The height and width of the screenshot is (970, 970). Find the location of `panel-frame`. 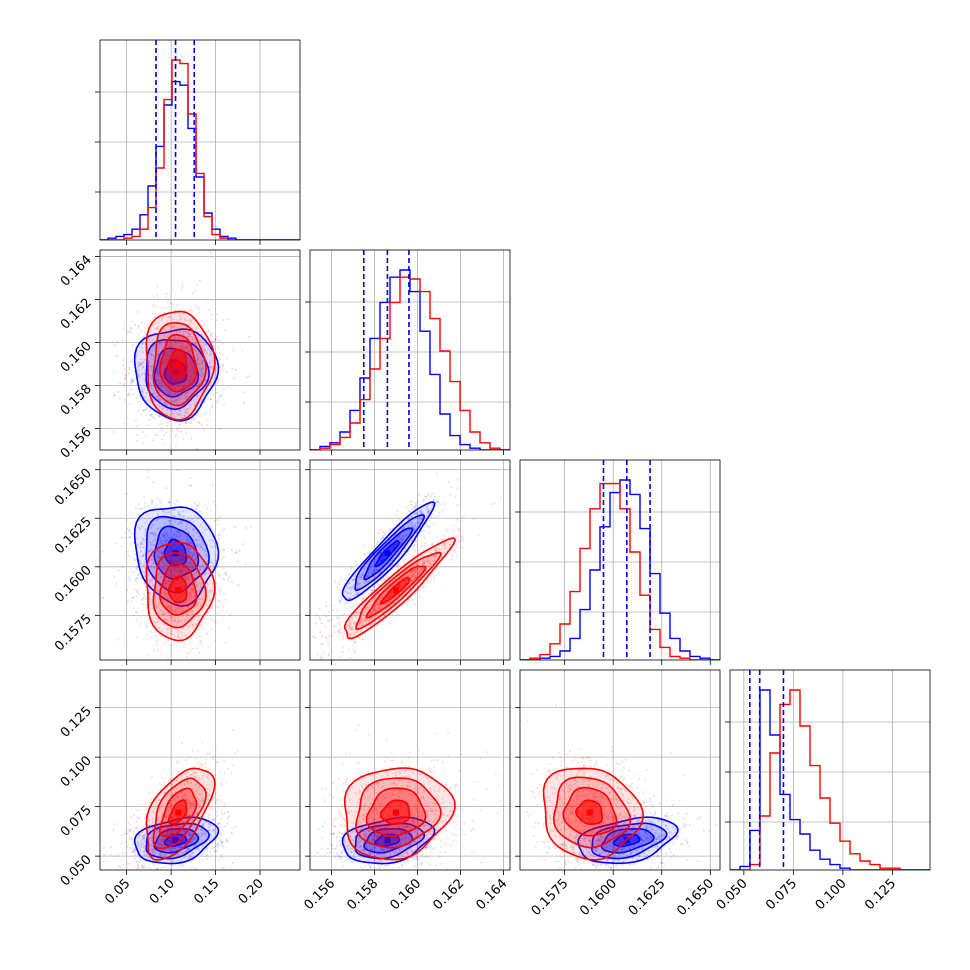

panel-frame is located at coordinates (410, 560).